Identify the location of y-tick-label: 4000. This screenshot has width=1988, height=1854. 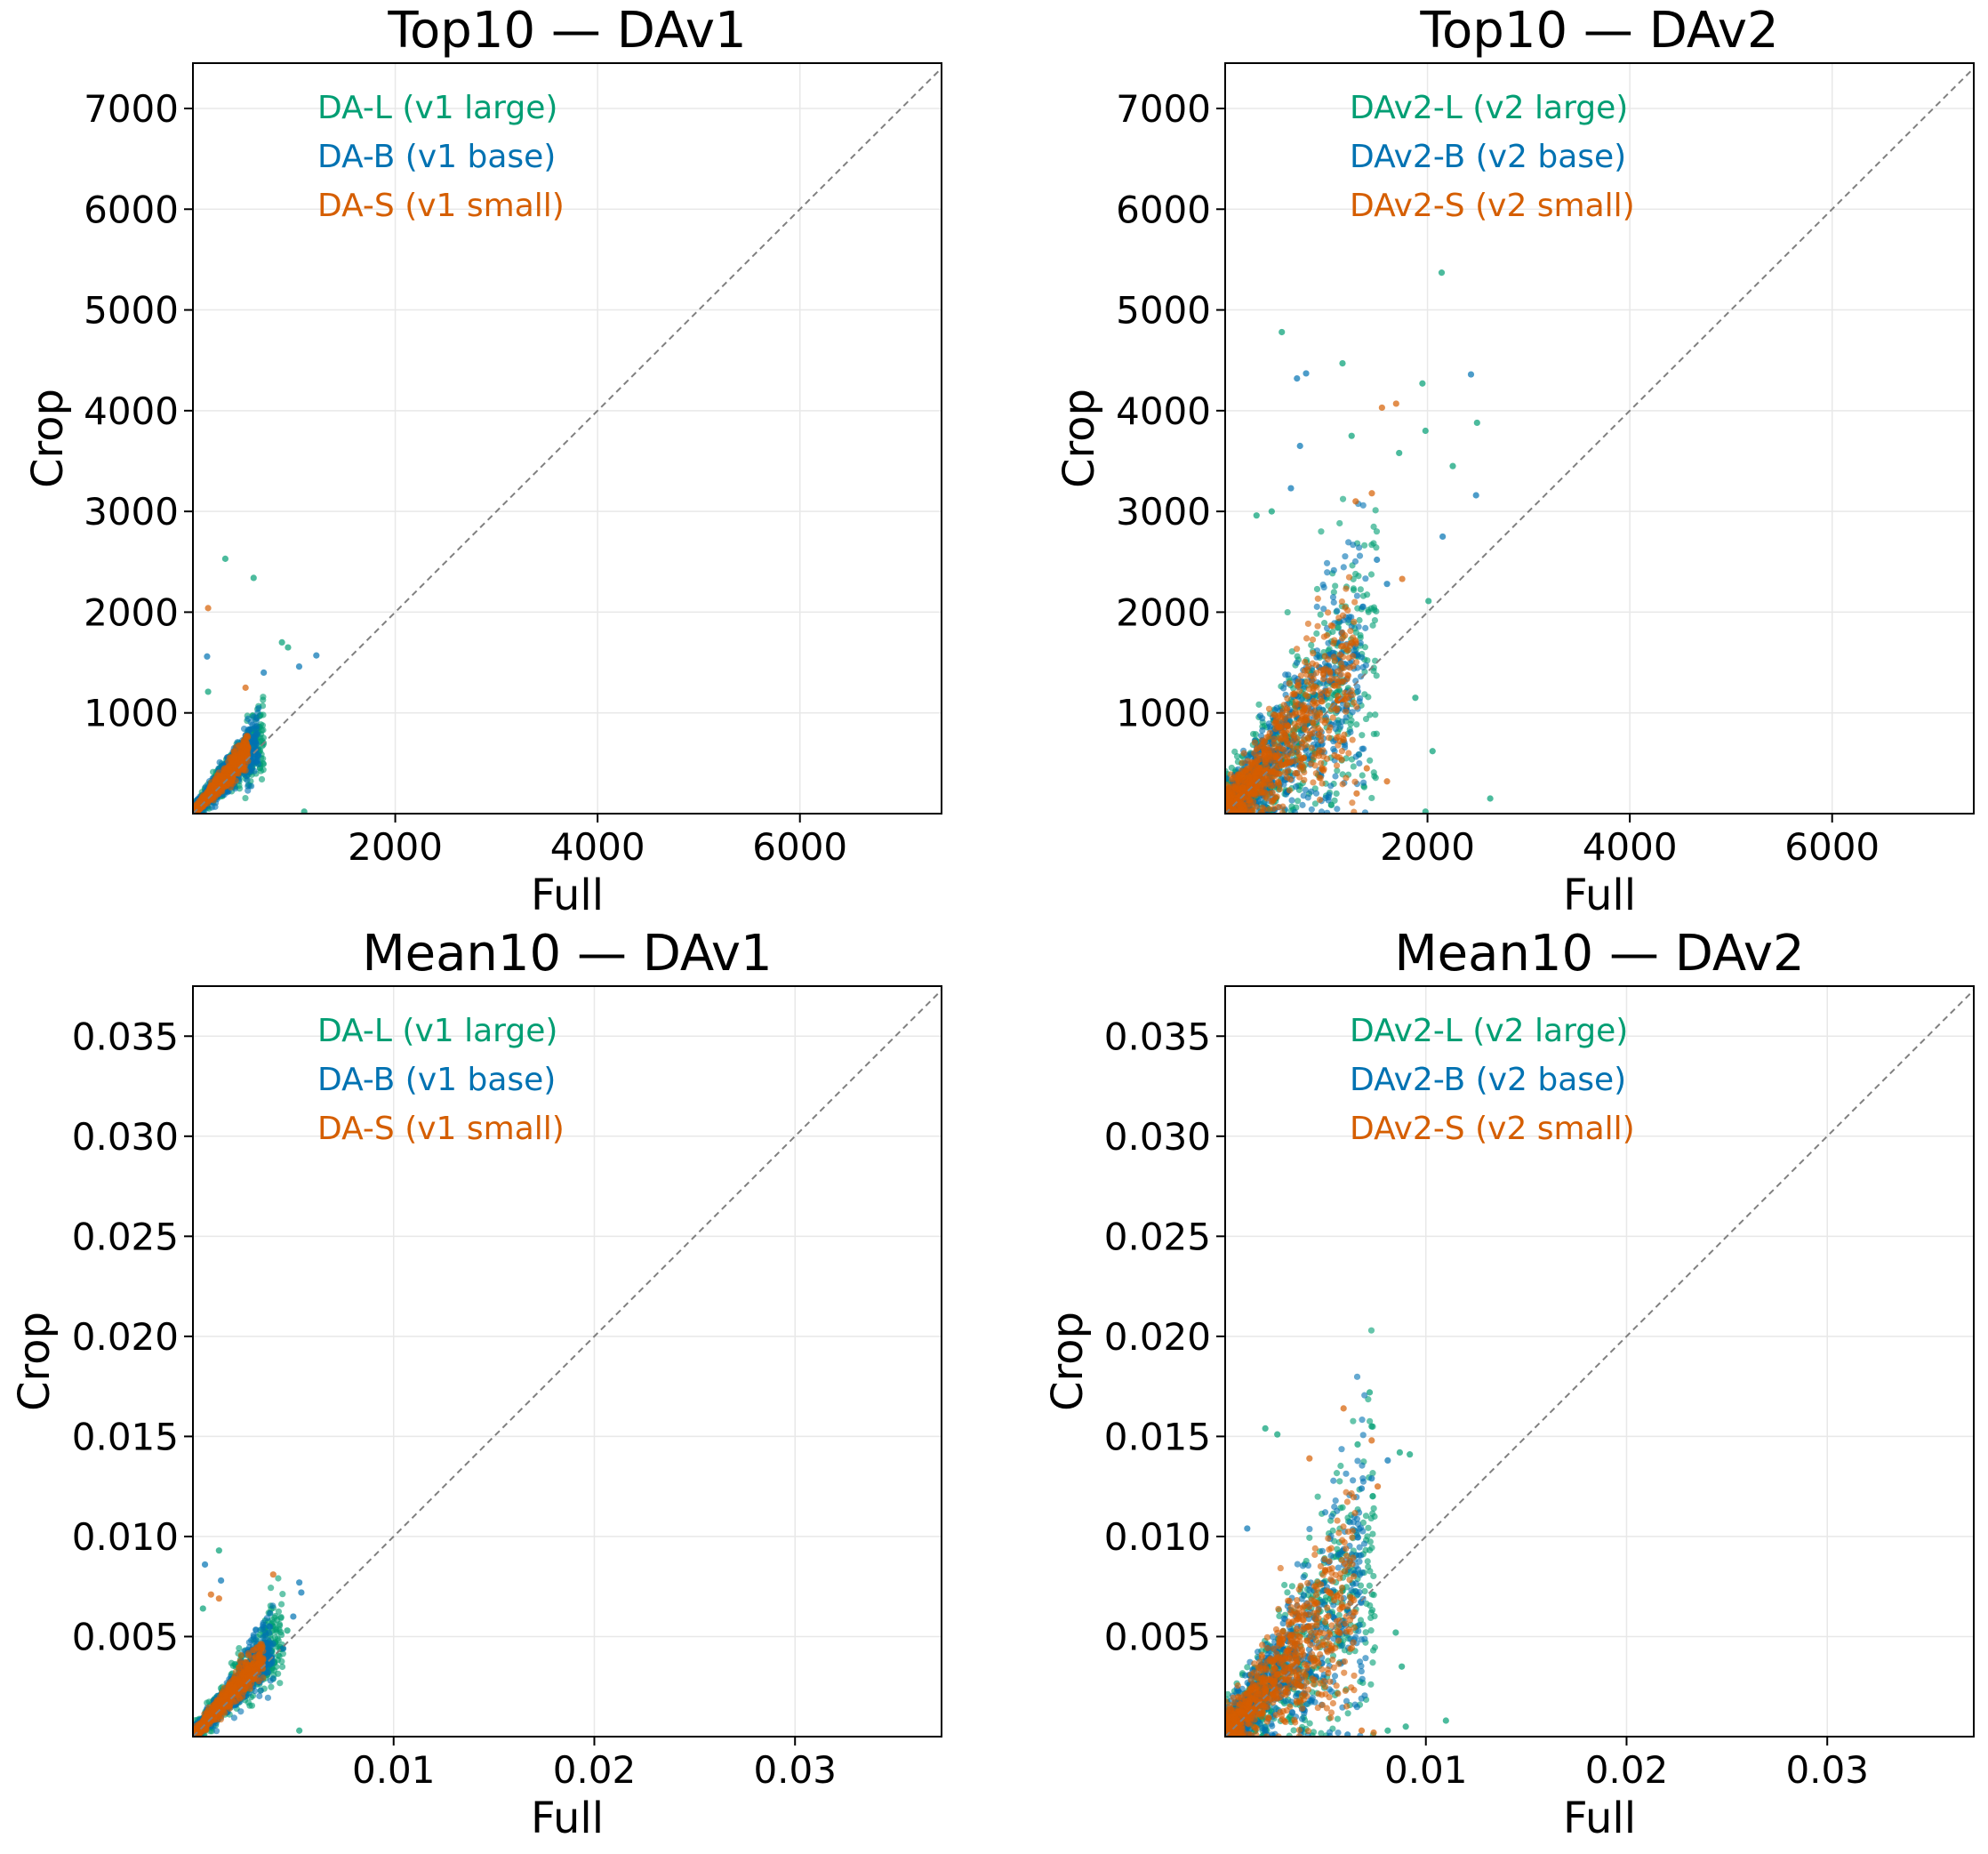
(1163, 411).